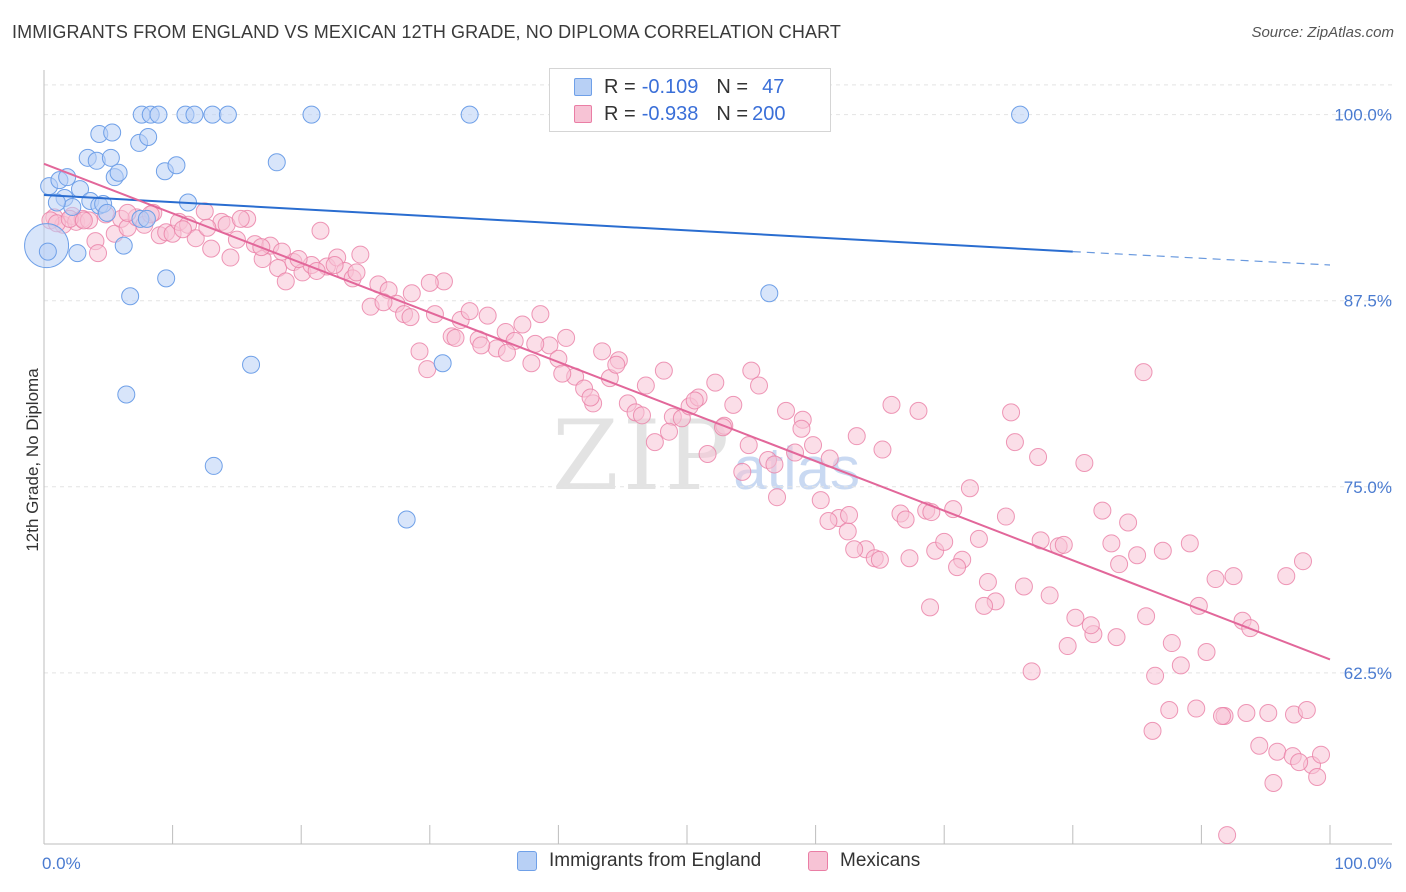 The height and width of the screenshot is (892, 1406). What do you see at coordinates (1368, 487) in the screenshot?
I see `y-tick-label: 75.0%` at bounding box center [1368, 487].